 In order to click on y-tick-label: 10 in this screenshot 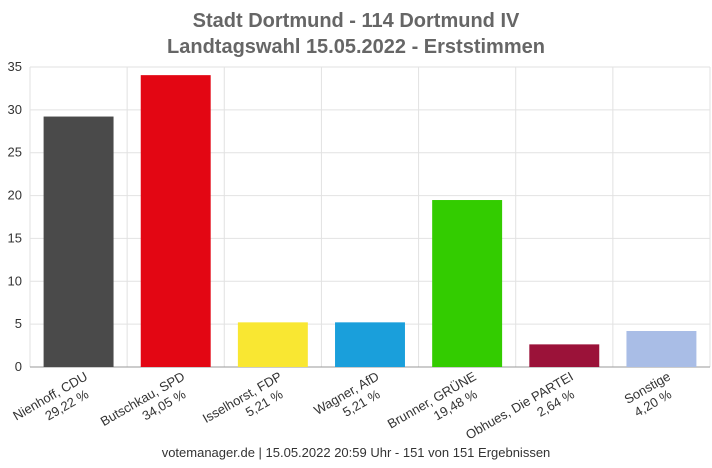, I will do `click(15, 280)`.